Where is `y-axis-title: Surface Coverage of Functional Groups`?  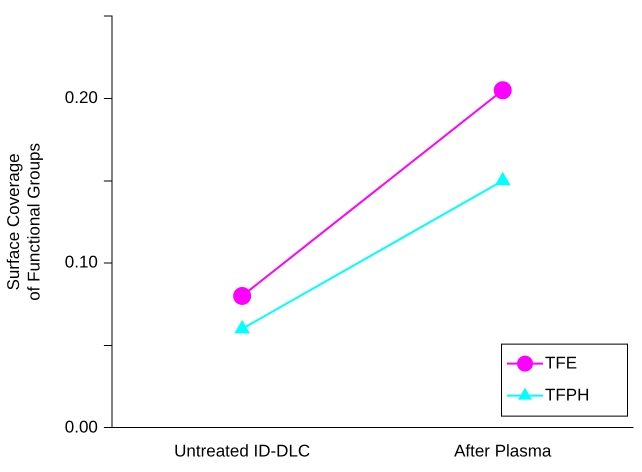
y-axis-title: Surface Coverage of Functional Groups is located at coordinates (24, 221).